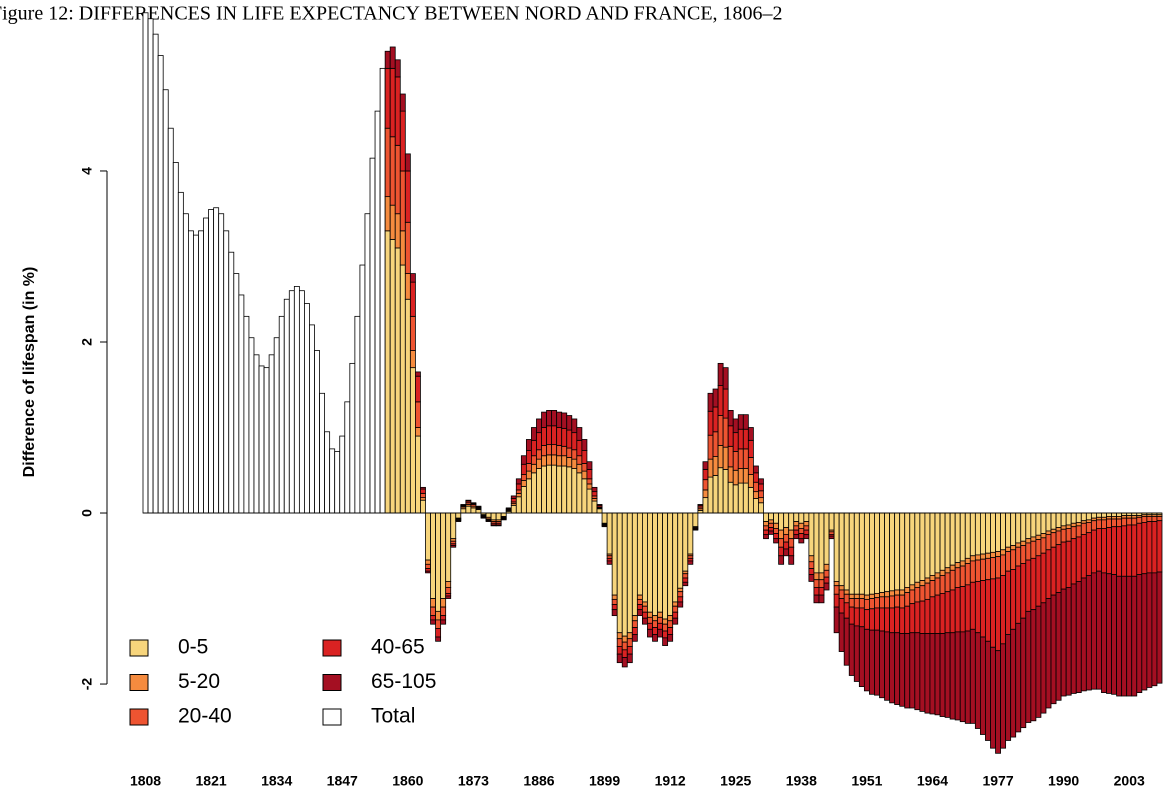 This screenshot has width=1164, height=798. I want to click on y-tick-label: 4, so click(87, 171).